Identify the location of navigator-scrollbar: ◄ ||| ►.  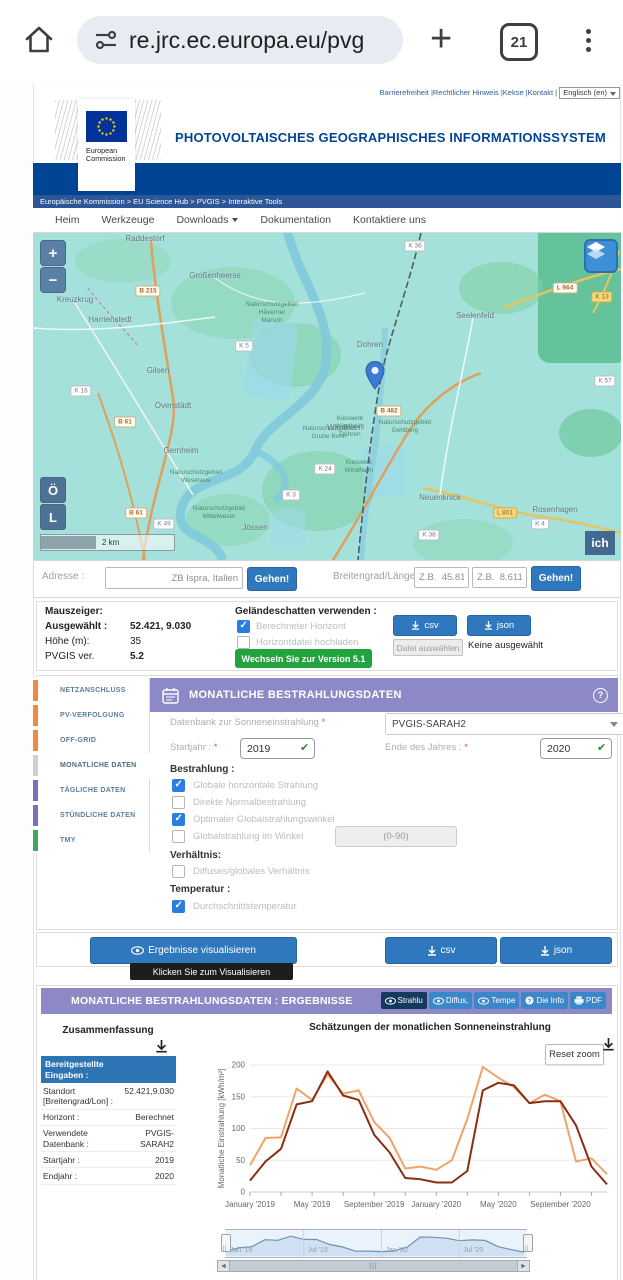
(373, 1266).